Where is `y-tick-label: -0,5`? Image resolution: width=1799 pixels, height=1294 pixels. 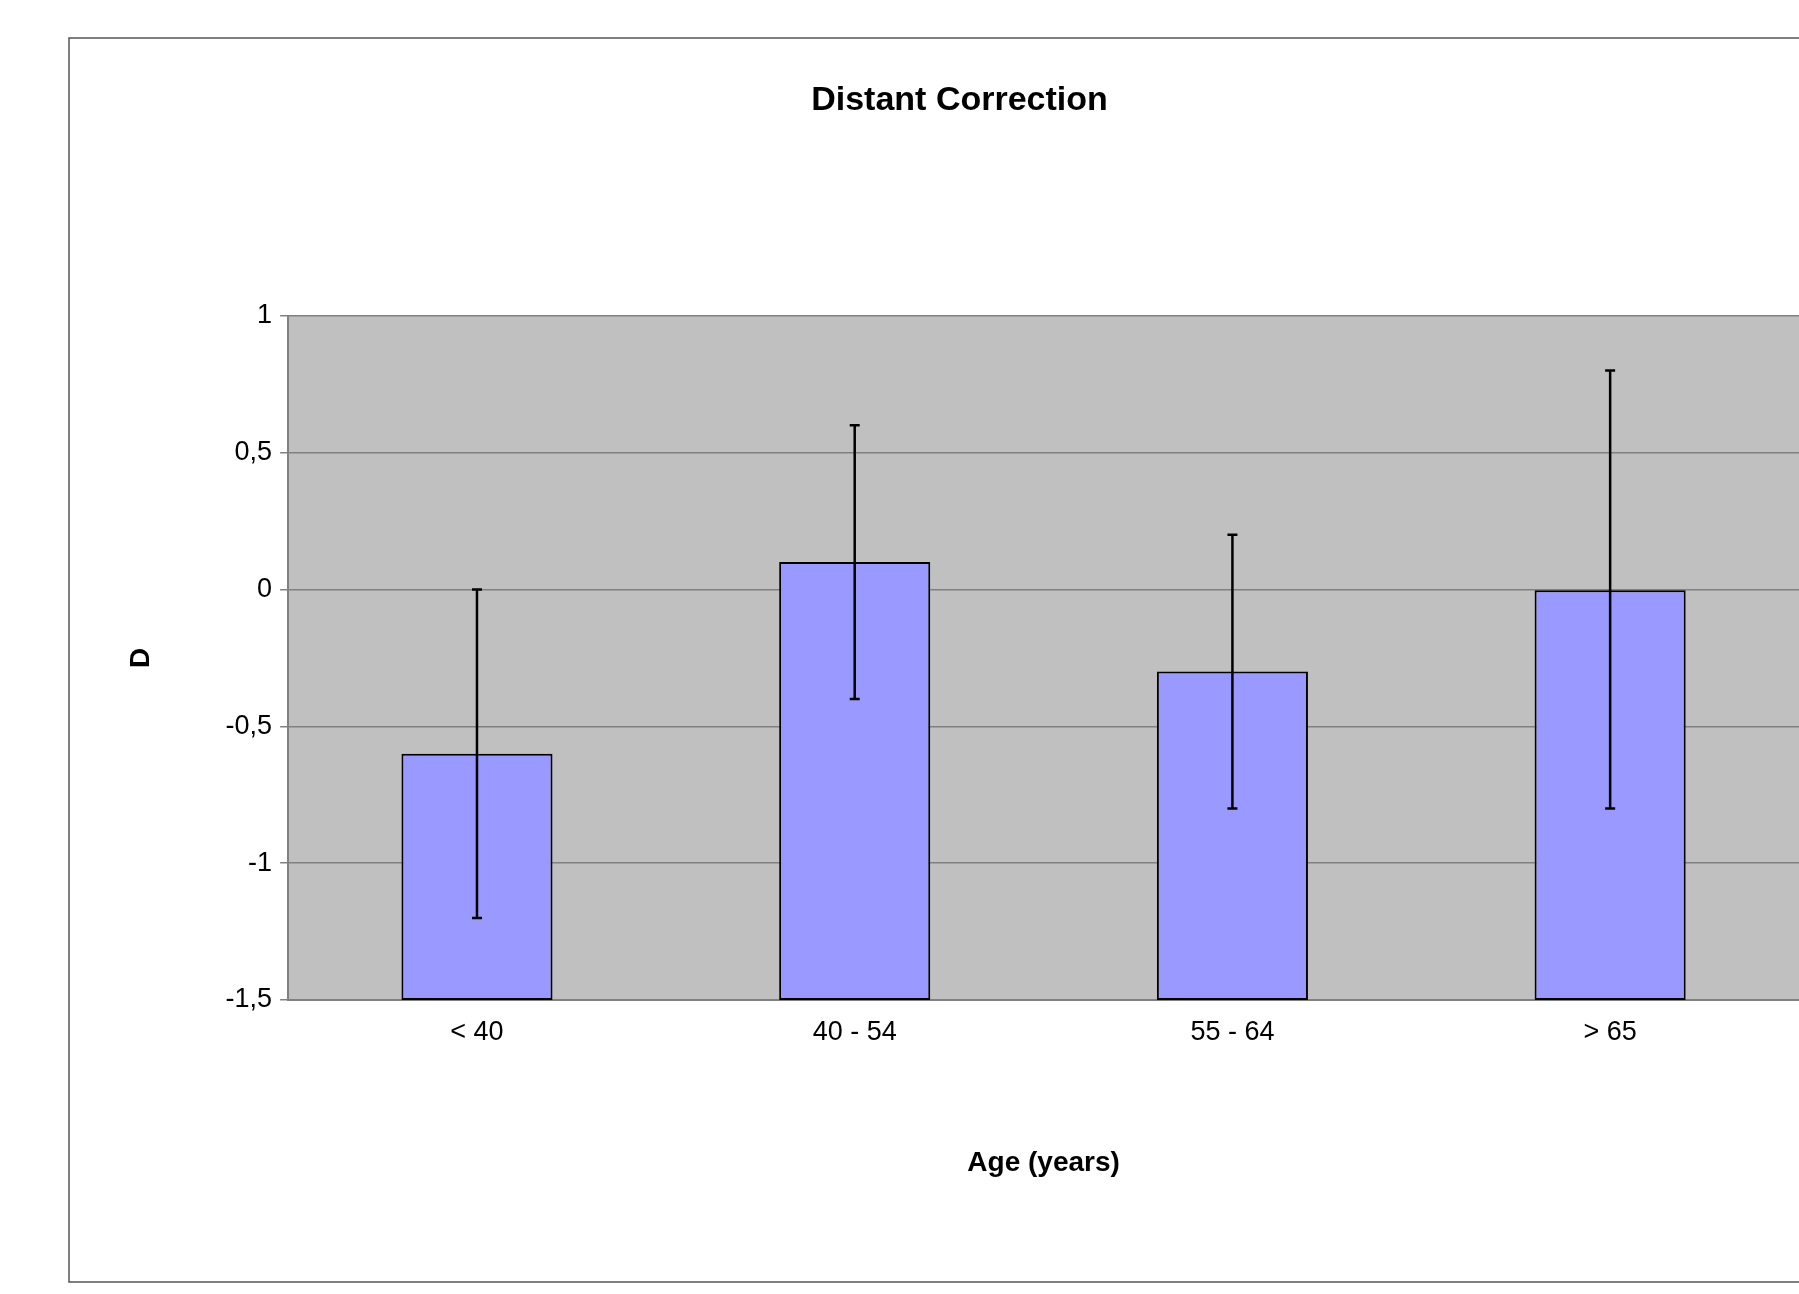 y-tick-label: -0,5 is located at coordinates (249, 724).